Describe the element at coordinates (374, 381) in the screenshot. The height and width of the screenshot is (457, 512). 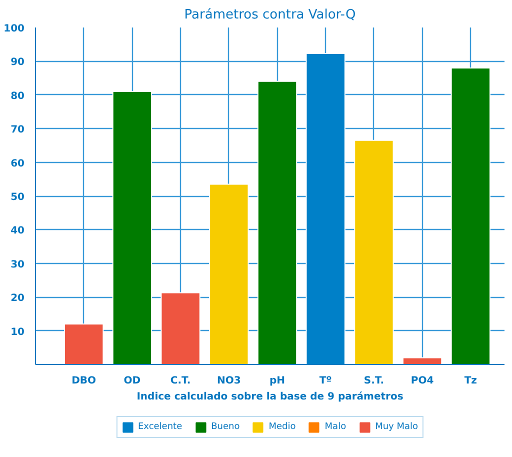
I see `x-tick-label: S.T.` at that location.